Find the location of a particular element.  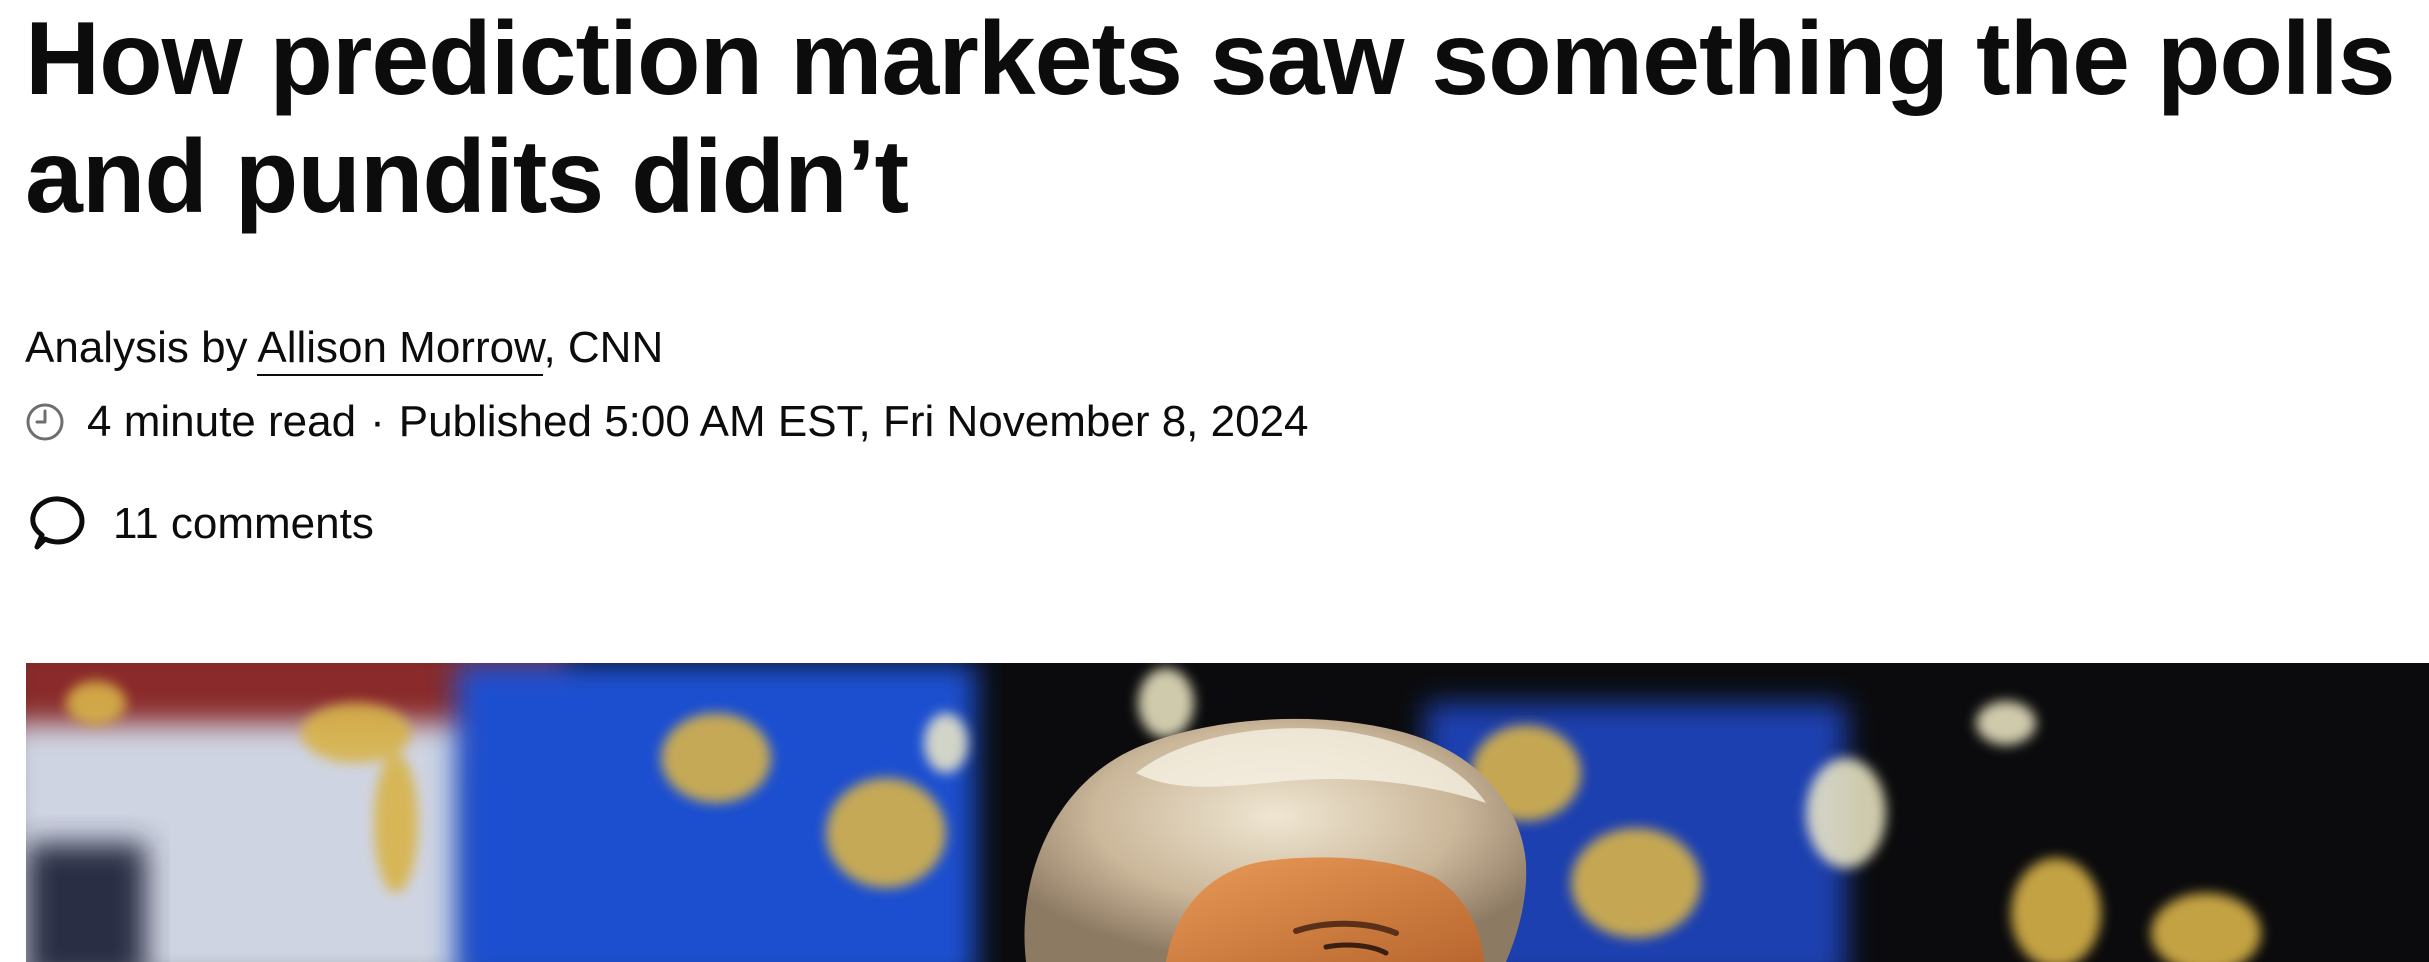

comments-count: 11 comments is located at coordinates (243, 523).